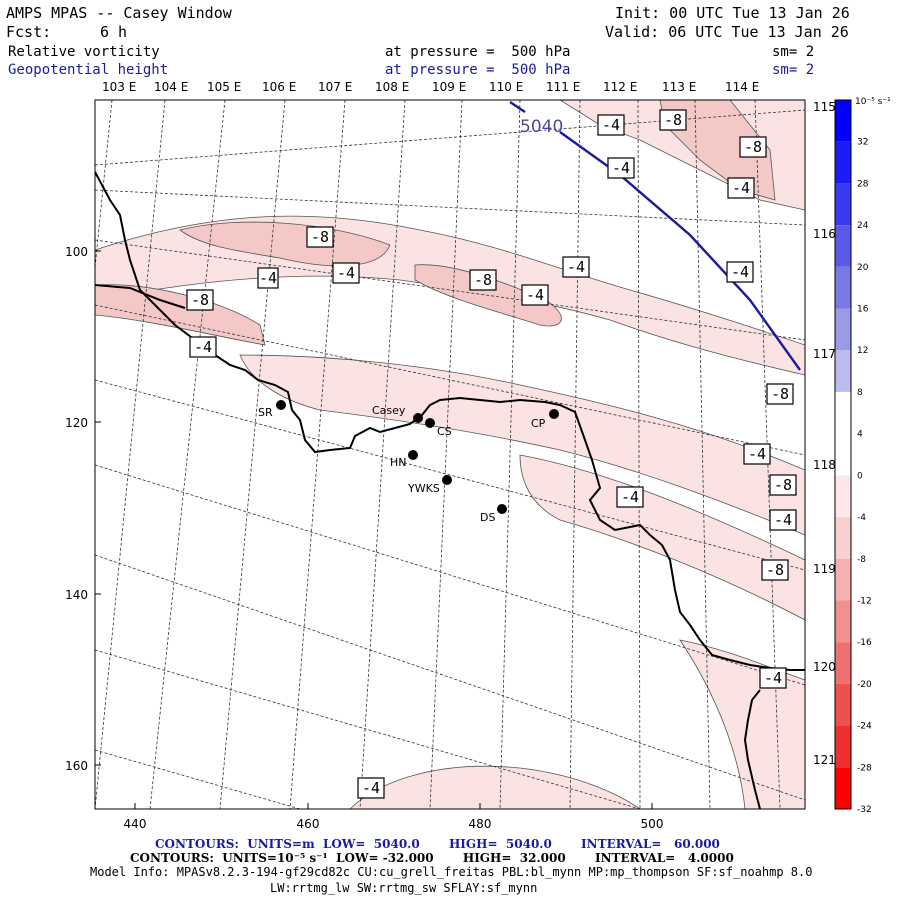 Image resolution: width=900 pixels, height=900 pixels. Describe the element at coordinates (389, 410) in the screenshot. I see `station-label: Casey` at that location.